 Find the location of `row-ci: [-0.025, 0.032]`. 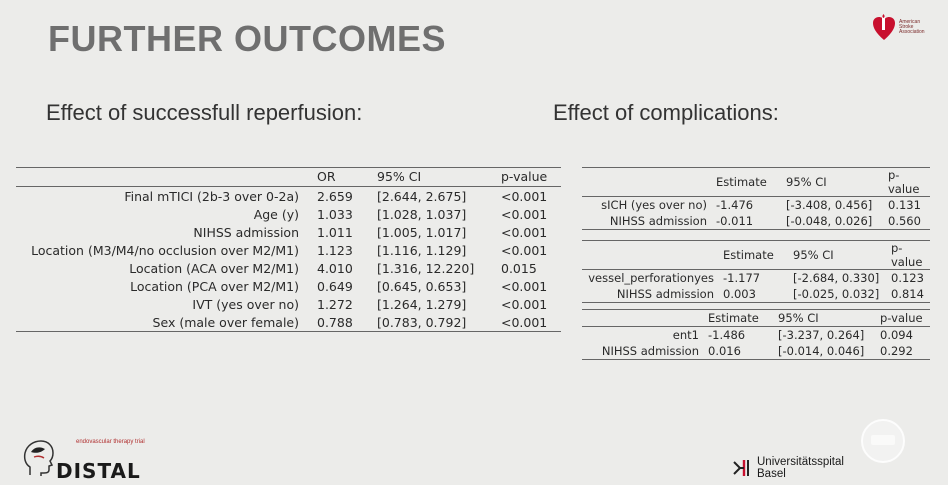

row-ci: [-0.025, 0.032] is located at coordinates (836, 294).